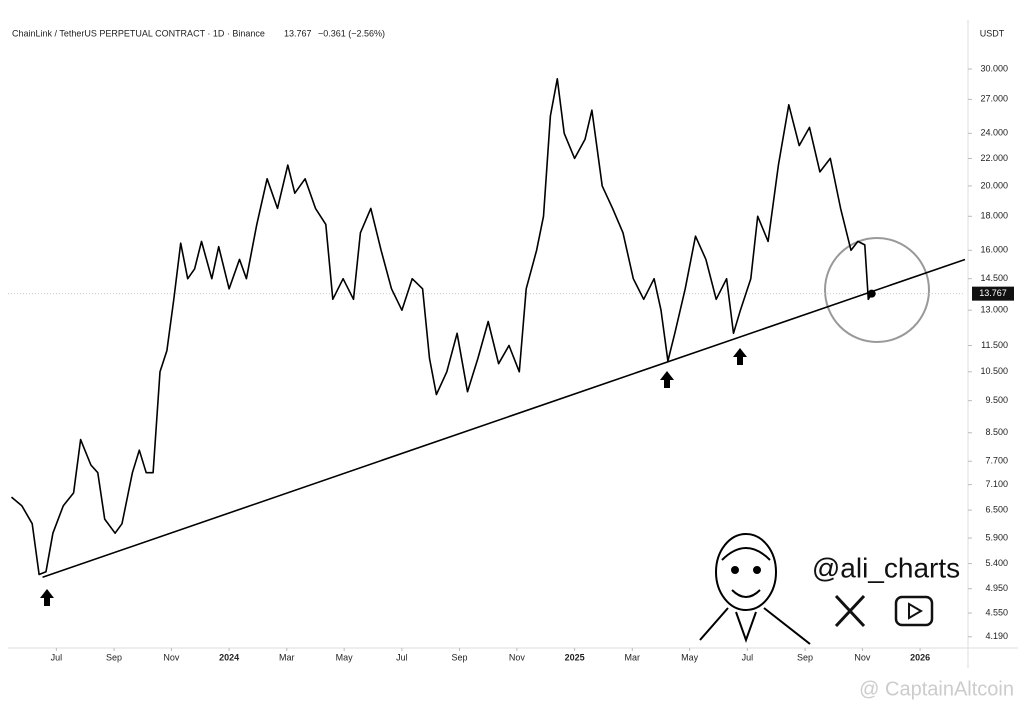 This screenshot has width=1024, height=715. What do you see at coordinates (996, 400) in the screenshot?
I see `y-tick-label: 9.500` at bounding box center [996, 400].